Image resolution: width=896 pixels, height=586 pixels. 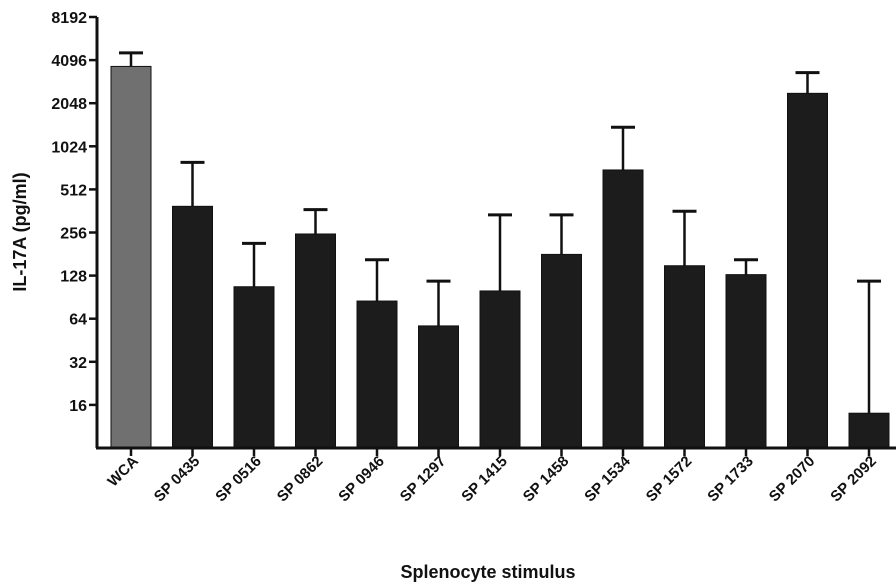 I want to click on x-axis-title: Splenocyte stimulus, so click(x=487, y=572).